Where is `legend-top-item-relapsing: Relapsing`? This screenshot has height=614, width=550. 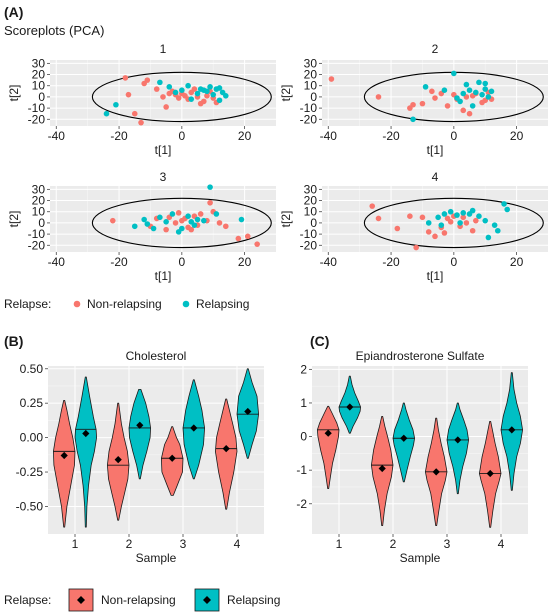 legend-top-item-relapsing: Relapsing is located at coordinates (222, 304).